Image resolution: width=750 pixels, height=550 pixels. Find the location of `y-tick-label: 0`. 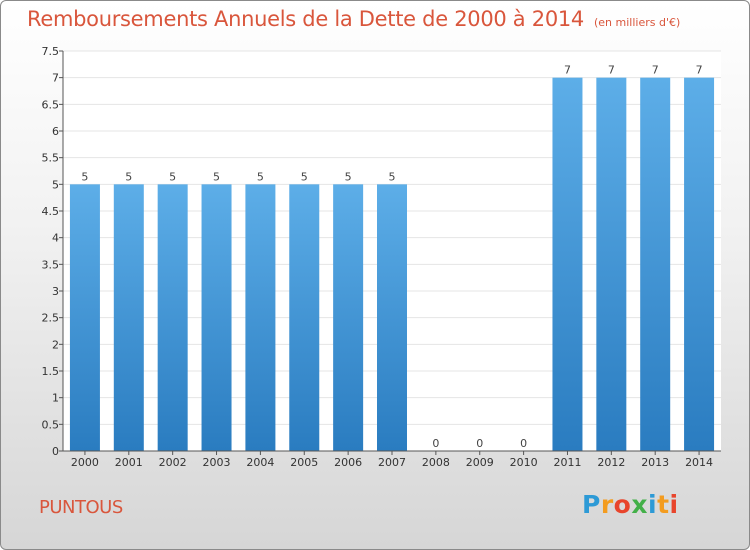

y-tick-label: 0 is located at coordinates (55, 451).